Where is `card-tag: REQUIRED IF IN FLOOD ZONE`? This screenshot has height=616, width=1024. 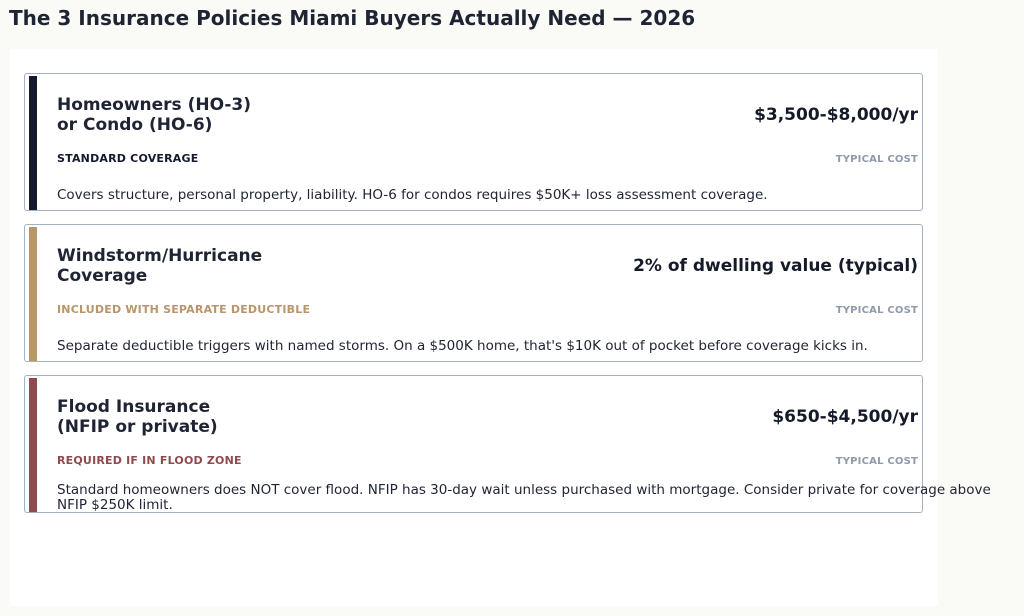 card-tag: REQUIRED IF IN FLOOD ZONE is located at coordinates (149, 460).